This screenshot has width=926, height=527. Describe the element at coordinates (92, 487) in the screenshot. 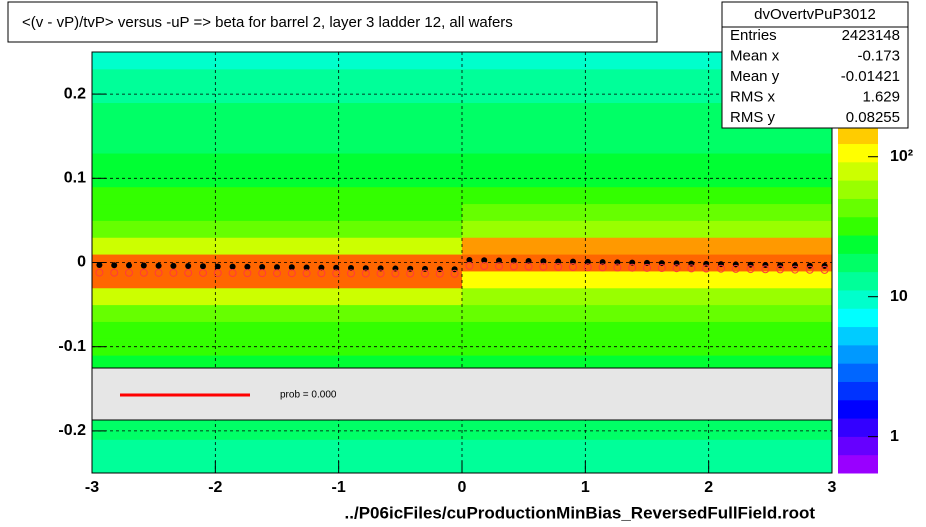

I see `x-tick-label: -3` at that location.